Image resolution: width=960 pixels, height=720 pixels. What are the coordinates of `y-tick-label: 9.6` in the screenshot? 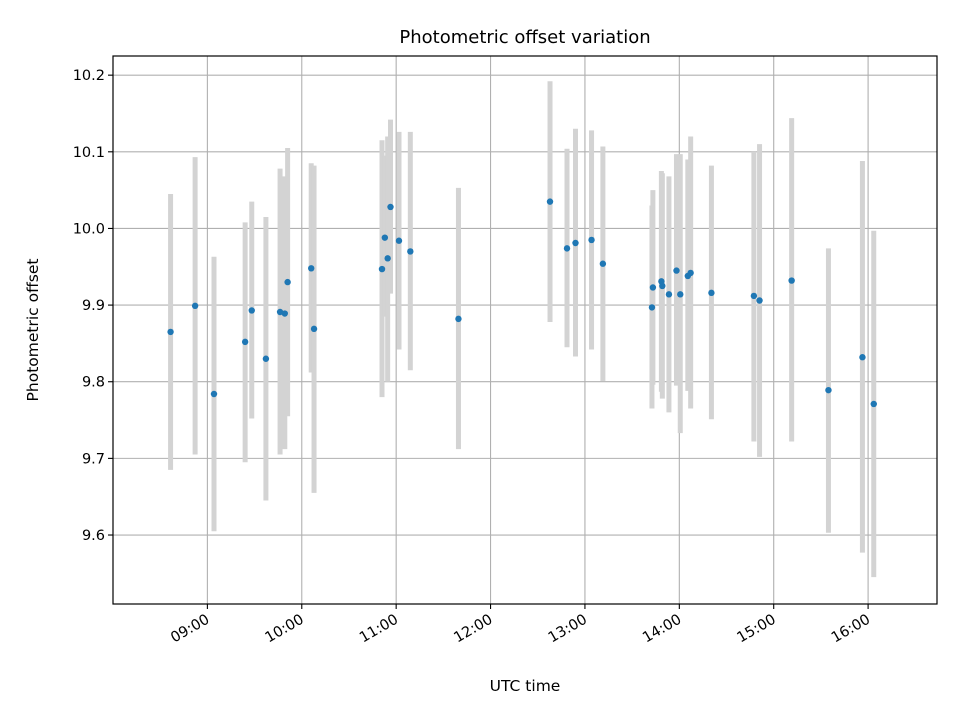 It's located at (93, 536).